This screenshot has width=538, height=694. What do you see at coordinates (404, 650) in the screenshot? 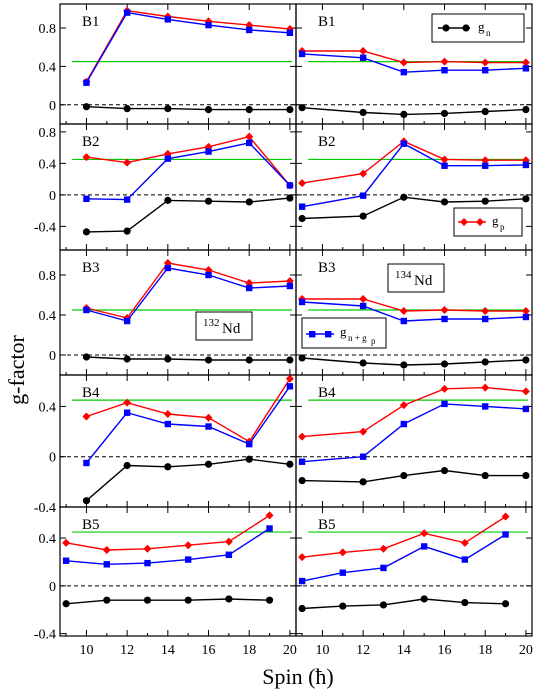
I see `x-tick-label: 14` at bounding box center [404, 650].